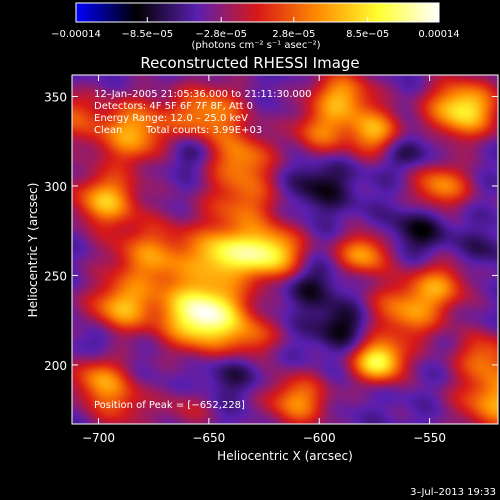 The height and width of the screenshot is (500, 500). Describe the element at coordinates (55, 366) in the screenshot. I see `y-tick-label: 200` at that location.